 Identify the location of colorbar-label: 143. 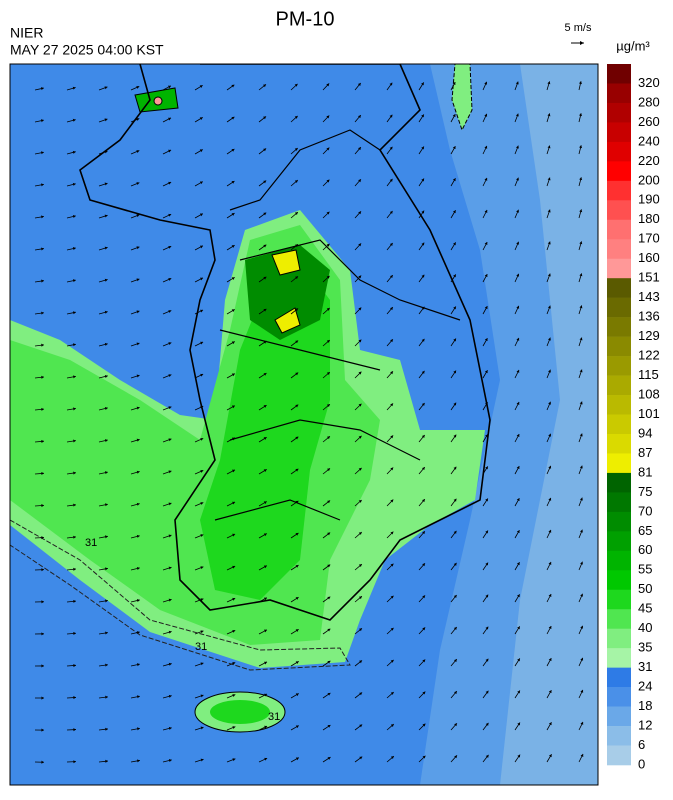
(649, 296).